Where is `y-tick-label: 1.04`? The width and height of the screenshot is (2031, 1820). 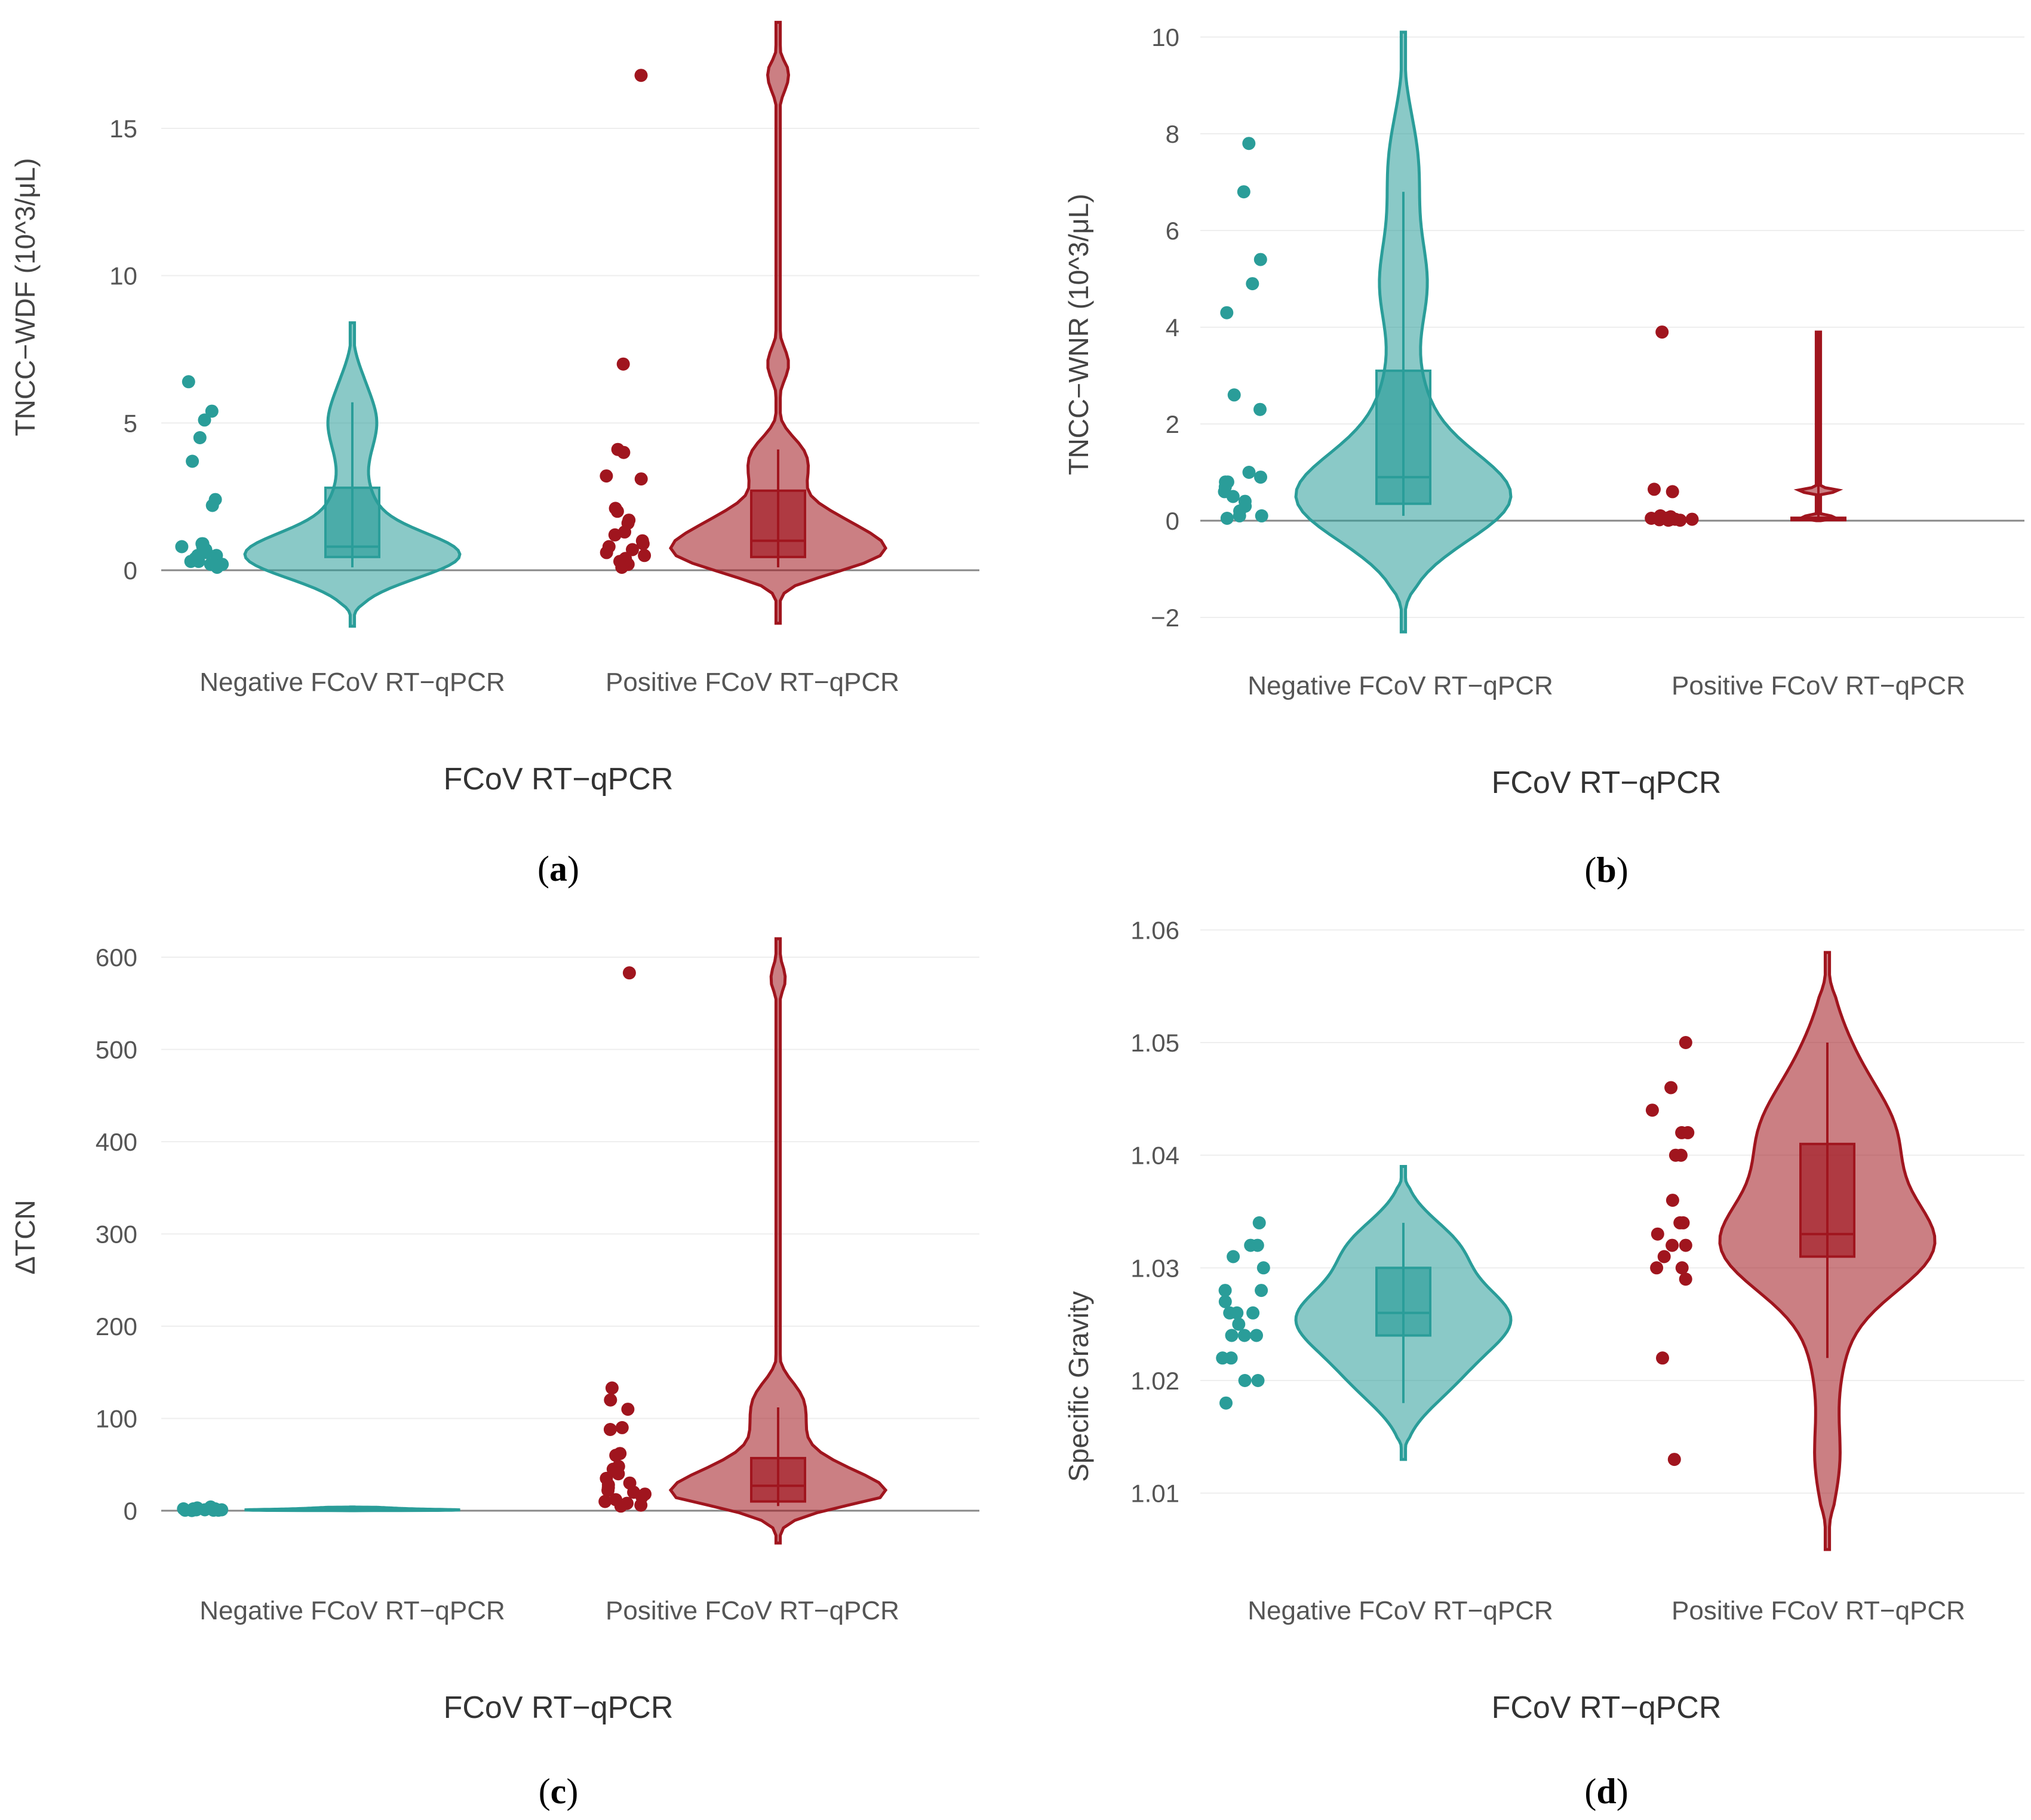 y-tick-label: 1.04 is located at coordinates (1154, 1156).